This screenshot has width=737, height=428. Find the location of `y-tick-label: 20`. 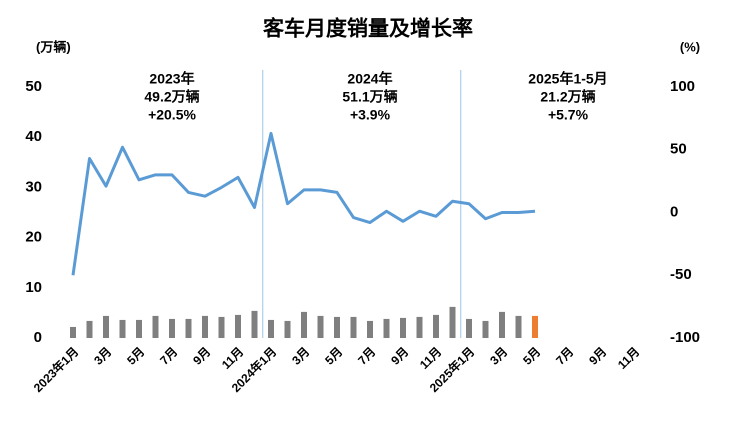

y-tick-label: 20 is located at coordinates (33, 237).